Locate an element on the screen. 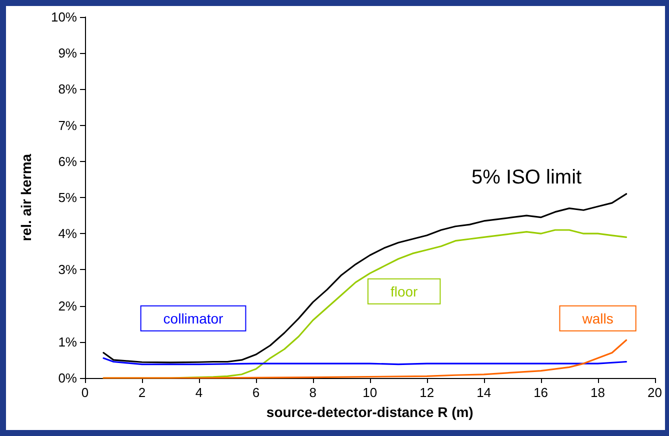 The height and width of the screenshot is (436, 669). y-tick-label: 0% is located at coordinates (68, 378).